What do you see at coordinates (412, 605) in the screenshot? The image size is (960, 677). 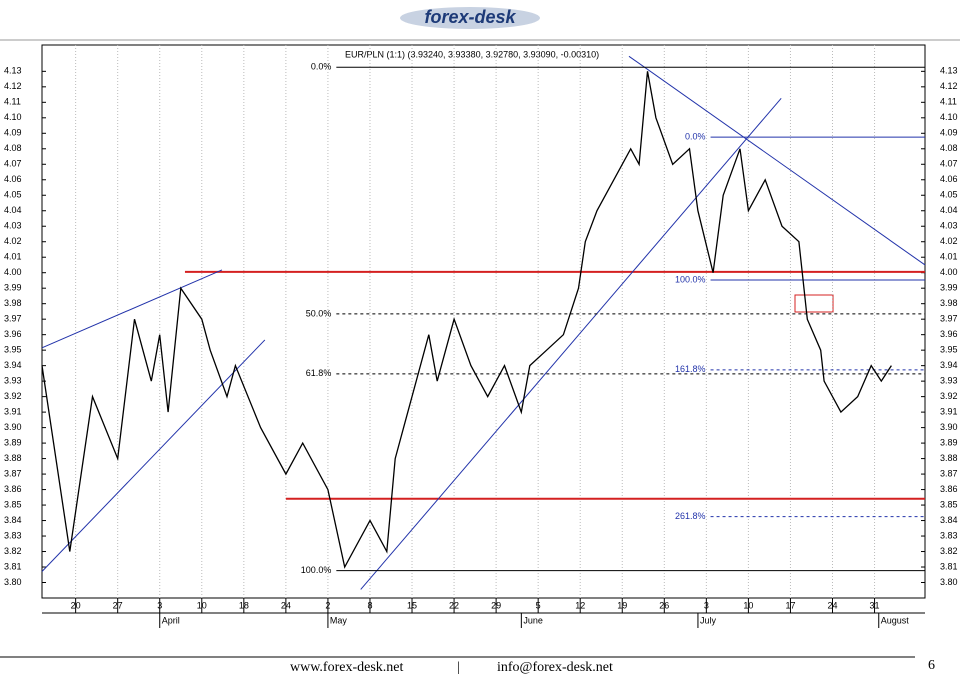 I see `x-tick-label: 15` at bounding box center [412, 605].